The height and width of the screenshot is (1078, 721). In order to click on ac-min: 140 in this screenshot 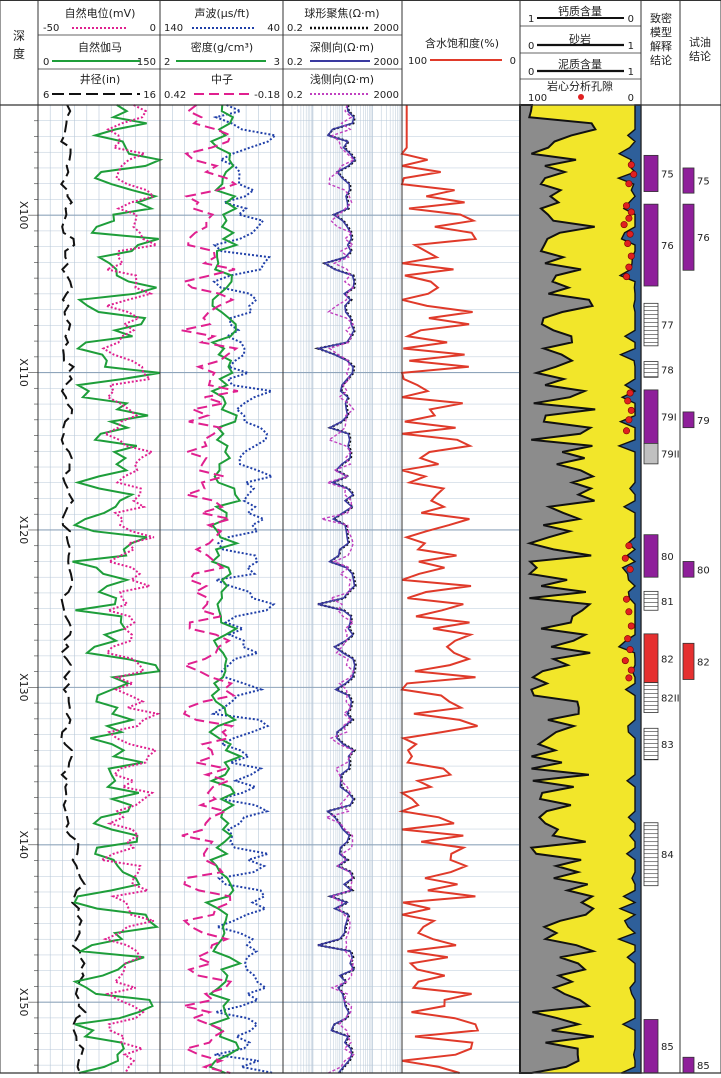, I will do `click(173, 28)`.